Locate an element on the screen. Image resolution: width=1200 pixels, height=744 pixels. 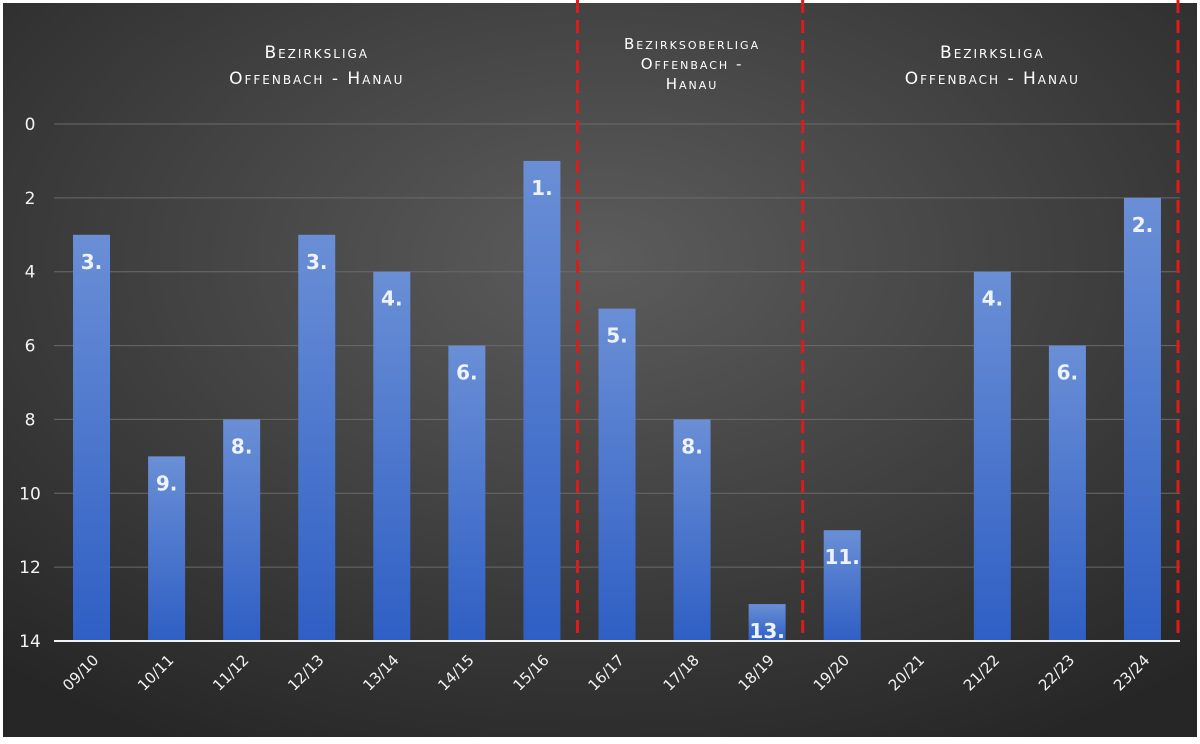
league-annotation-line: Hanau is located at coordinates (692, 84).